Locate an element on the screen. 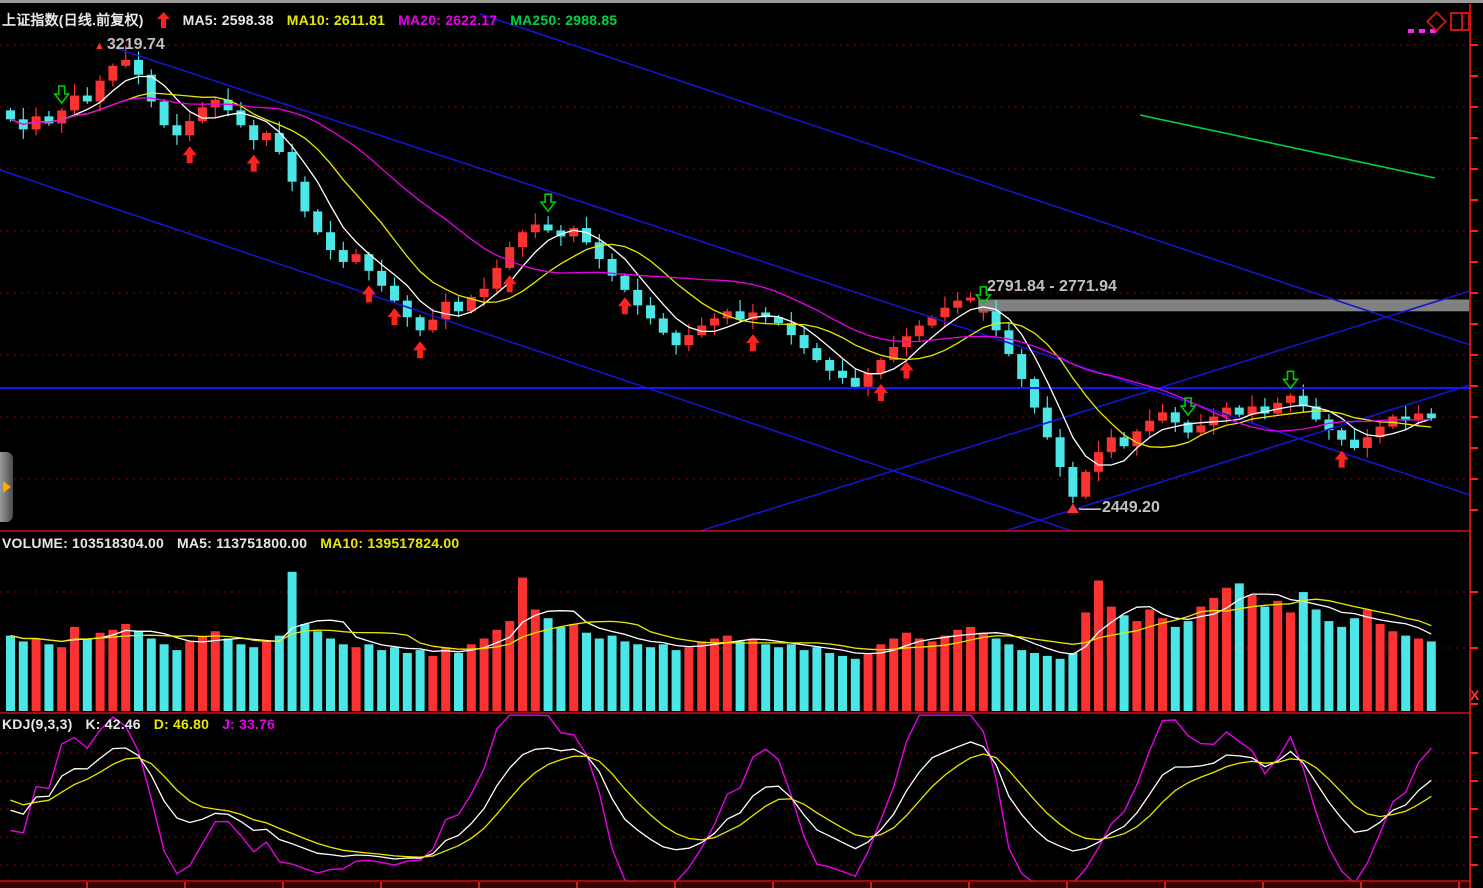 The image size is (1483, 888). split-window-icon is located at coordinates (1460, 21).